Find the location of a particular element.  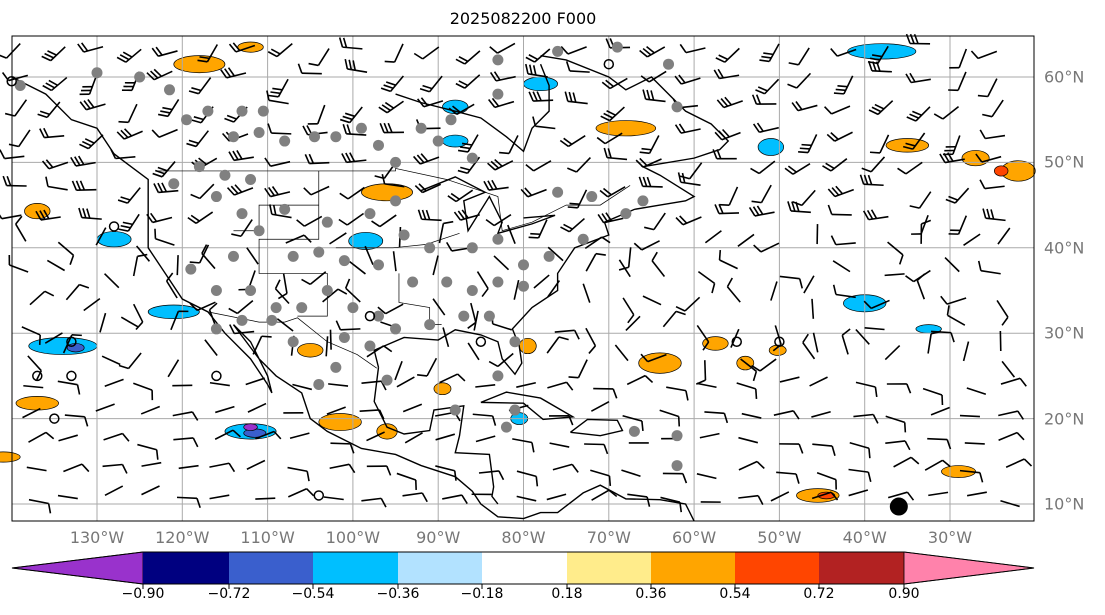

lon-label: 30°W is located at coordinates (950, 537).